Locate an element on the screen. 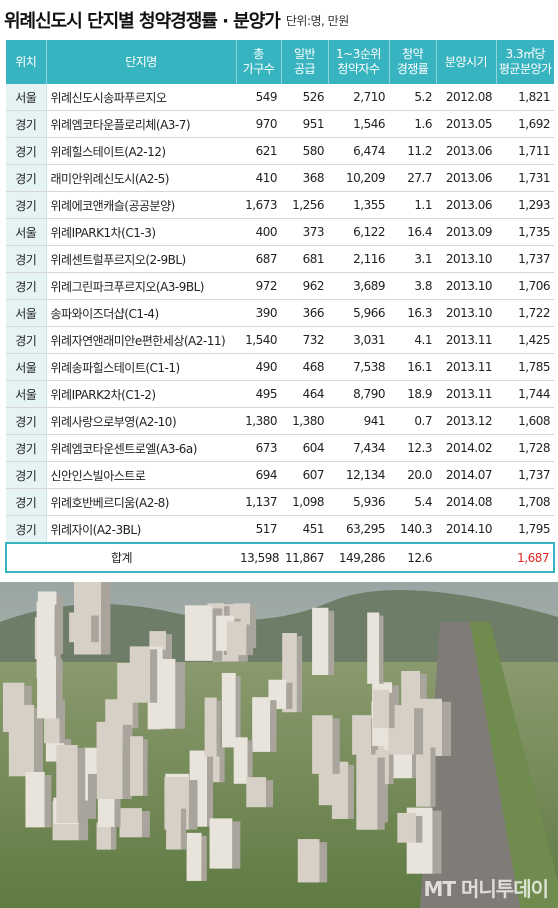 The width and height of the screenshot is (558, 908). cell-general: 368 is located at coordinates (304, 178).